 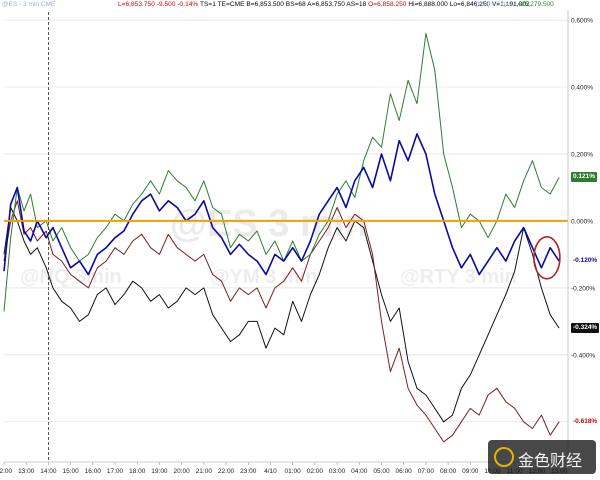 What do you see at coordinates (137, 471) in the screenshot?
I see `x-tick-label: 18:00` at bounding box center [137, 471].